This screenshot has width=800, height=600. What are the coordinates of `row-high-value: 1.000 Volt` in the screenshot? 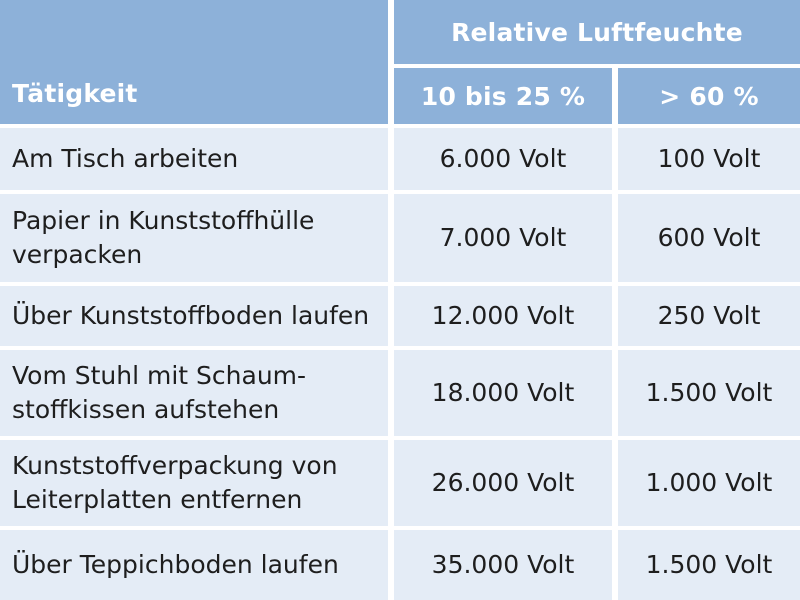 It's located at (709, 482).